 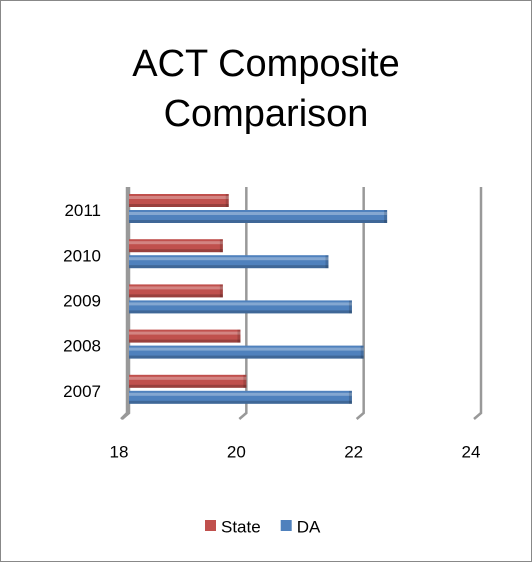 What do you see at coordinates (353, 451) in the screenshot?
I see `x-tick-label: 22` at bounding box center [353, 451].